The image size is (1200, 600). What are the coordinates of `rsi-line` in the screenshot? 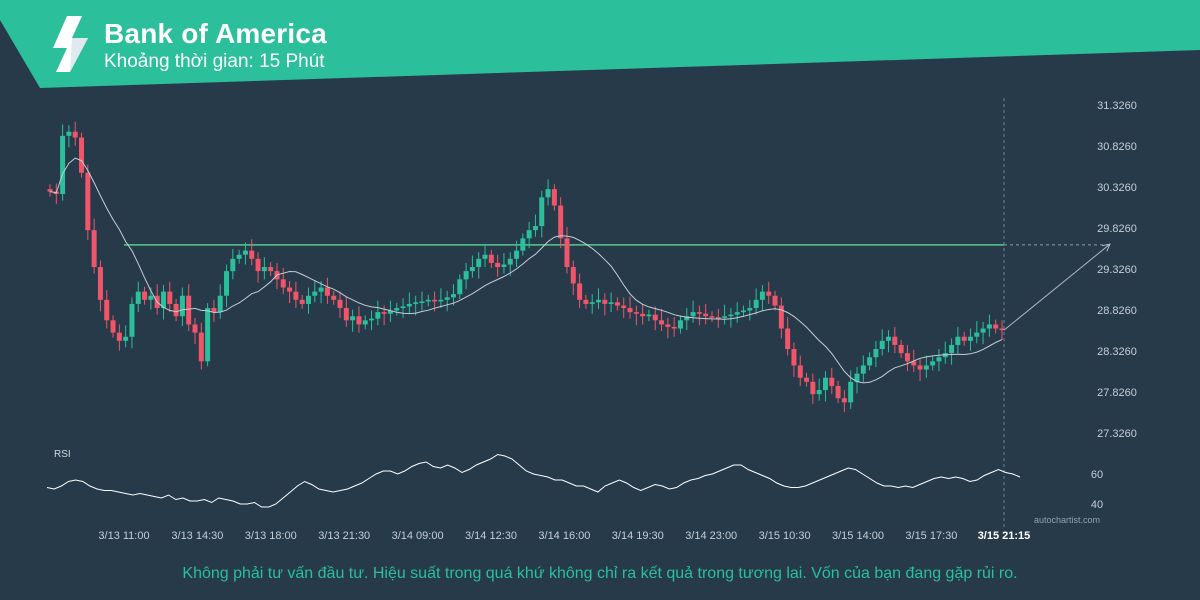 It's located at (533, 480).